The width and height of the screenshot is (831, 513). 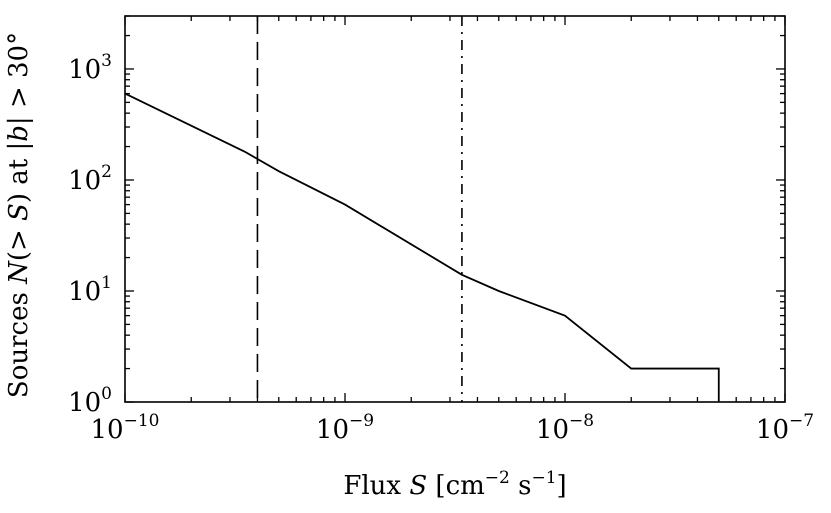 What do you see at coordinates (90, 401) in the screenshot?
I see `y-tick-label: 10⁰` at bounding box center [90, 401].